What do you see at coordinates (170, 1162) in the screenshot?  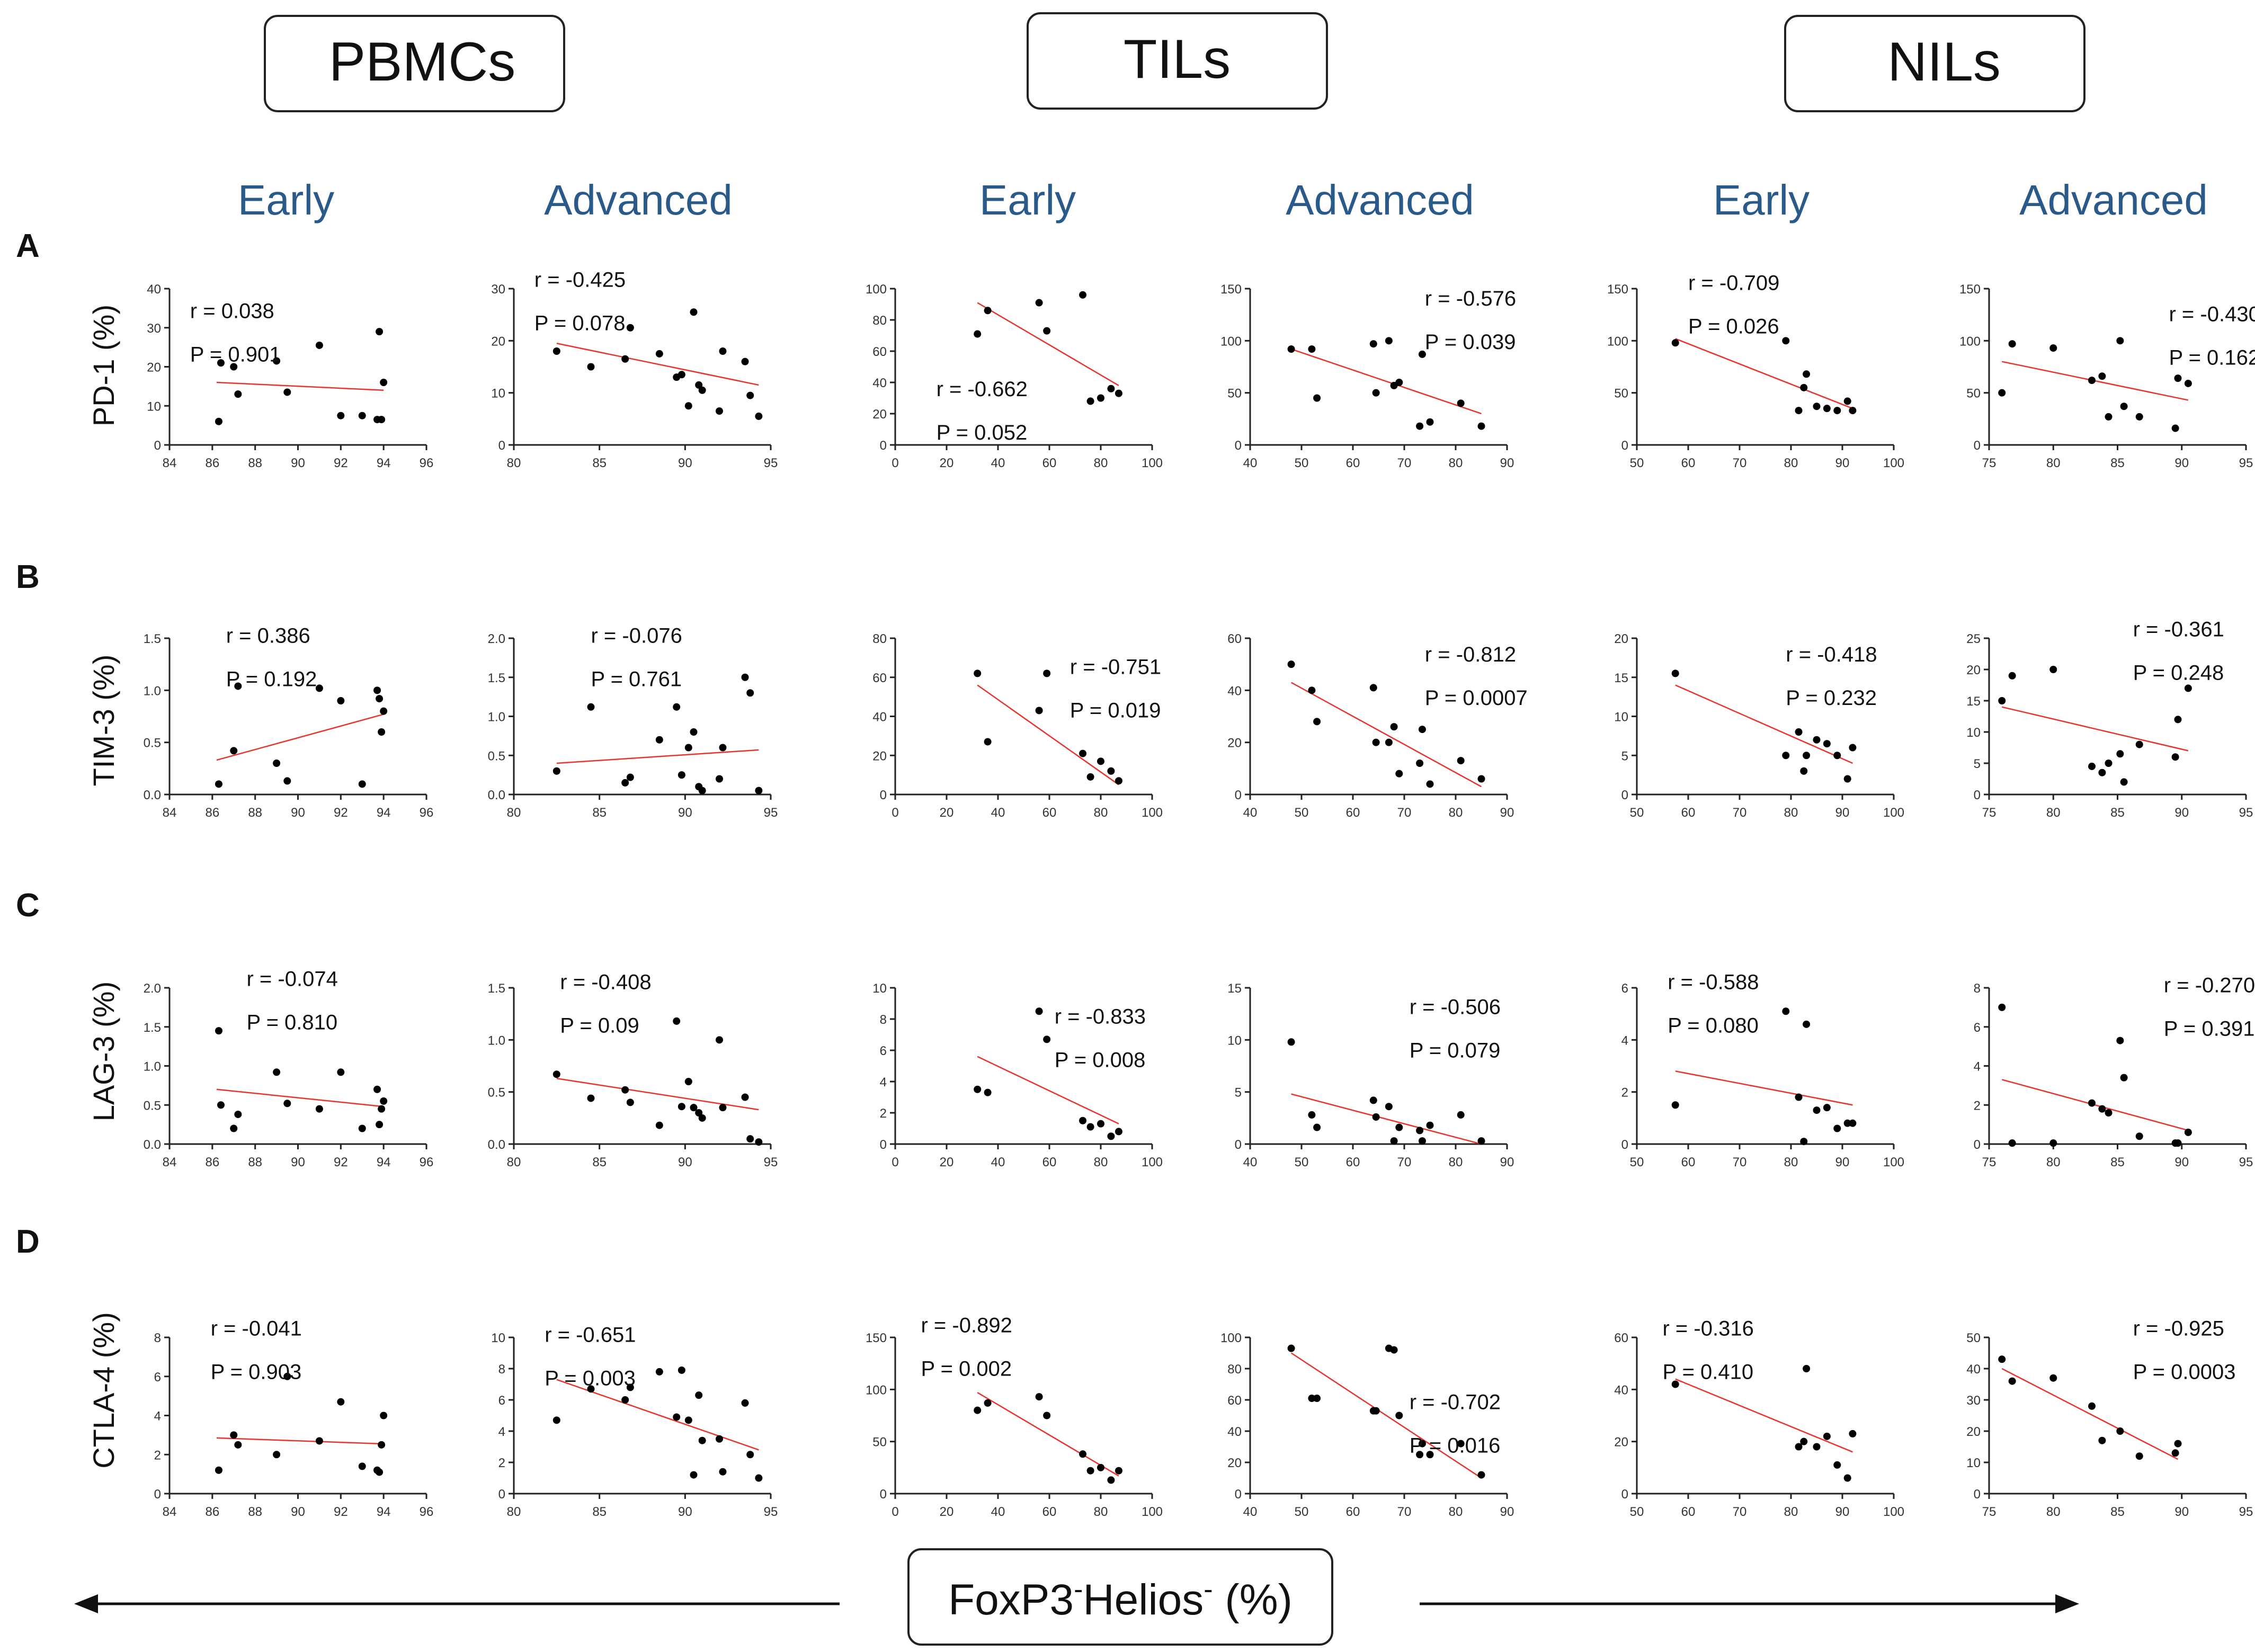 I see `x-tick-label: 84` at bounding box center [170, 1162].